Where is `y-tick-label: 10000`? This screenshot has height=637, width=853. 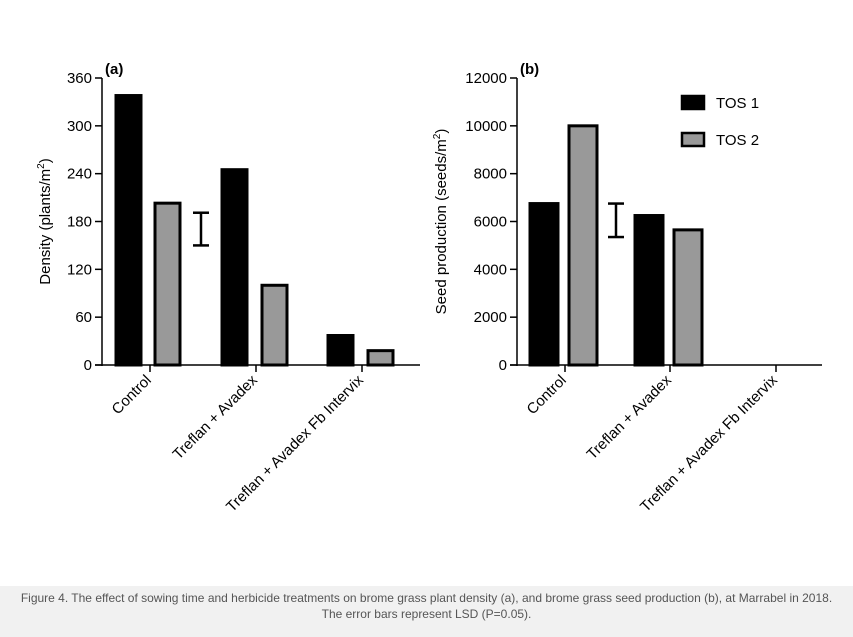 y-tick-label: 10000 is located at coordinates (486, 126).